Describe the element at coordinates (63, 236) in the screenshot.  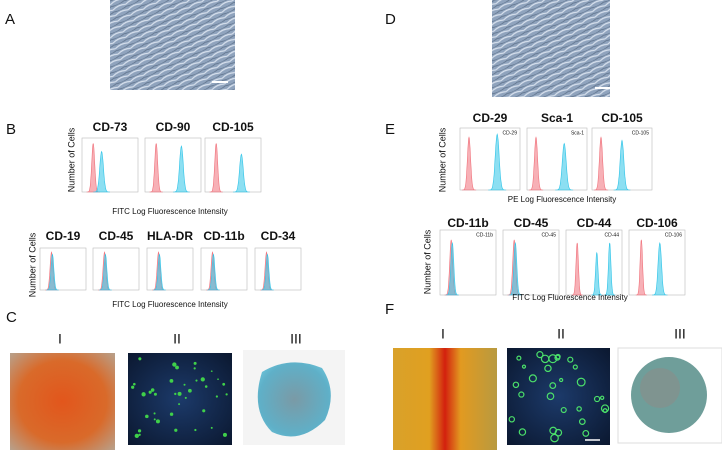
I see `marker-title: CD-19` at that location.